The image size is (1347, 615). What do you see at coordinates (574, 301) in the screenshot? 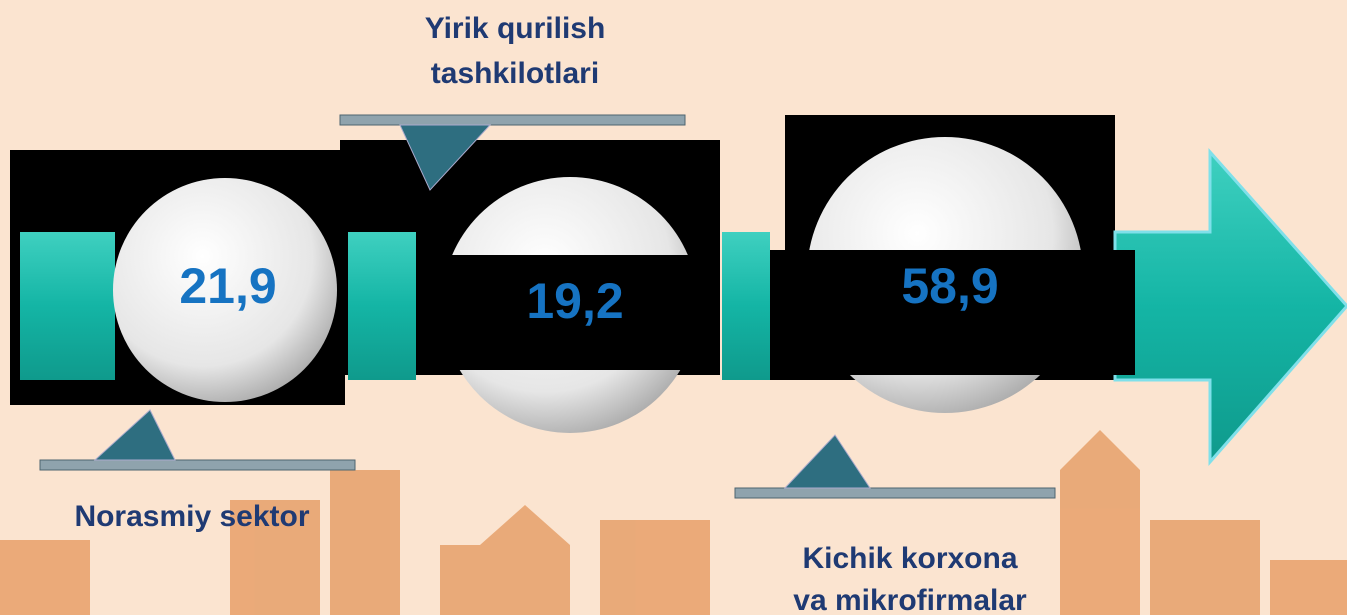
I see `value: 19,2` at bounding box center [574, 301].